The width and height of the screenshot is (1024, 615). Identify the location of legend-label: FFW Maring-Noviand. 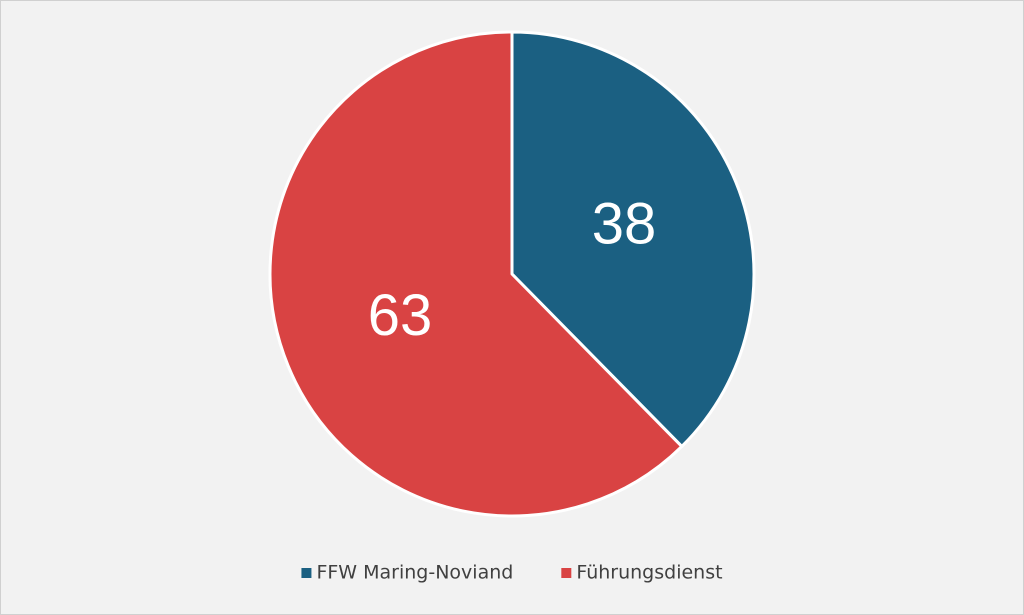
(414, 573).